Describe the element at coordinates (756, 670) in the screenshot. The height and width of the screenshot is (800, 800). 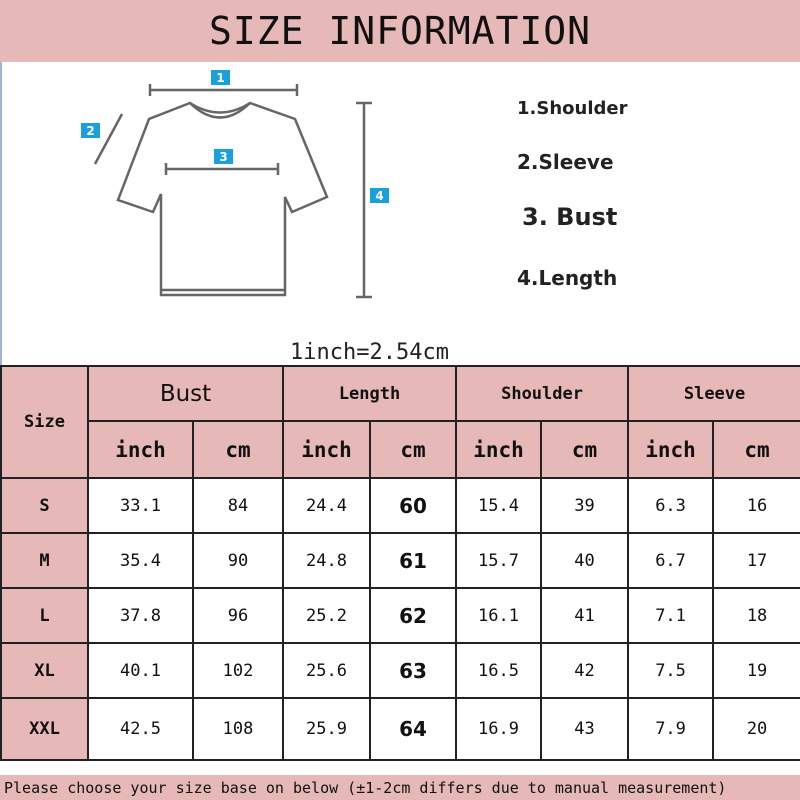
I see `table-cell: 19` at that location.